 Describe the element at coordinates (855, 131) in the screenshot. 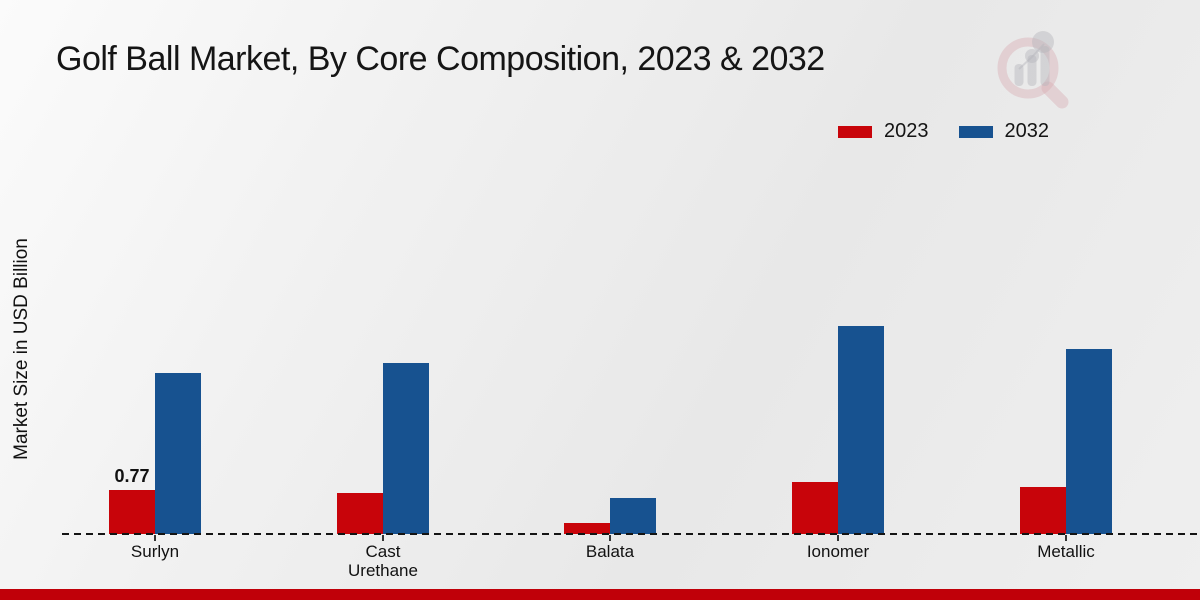

I see `legend-swatch-2023` at that location.